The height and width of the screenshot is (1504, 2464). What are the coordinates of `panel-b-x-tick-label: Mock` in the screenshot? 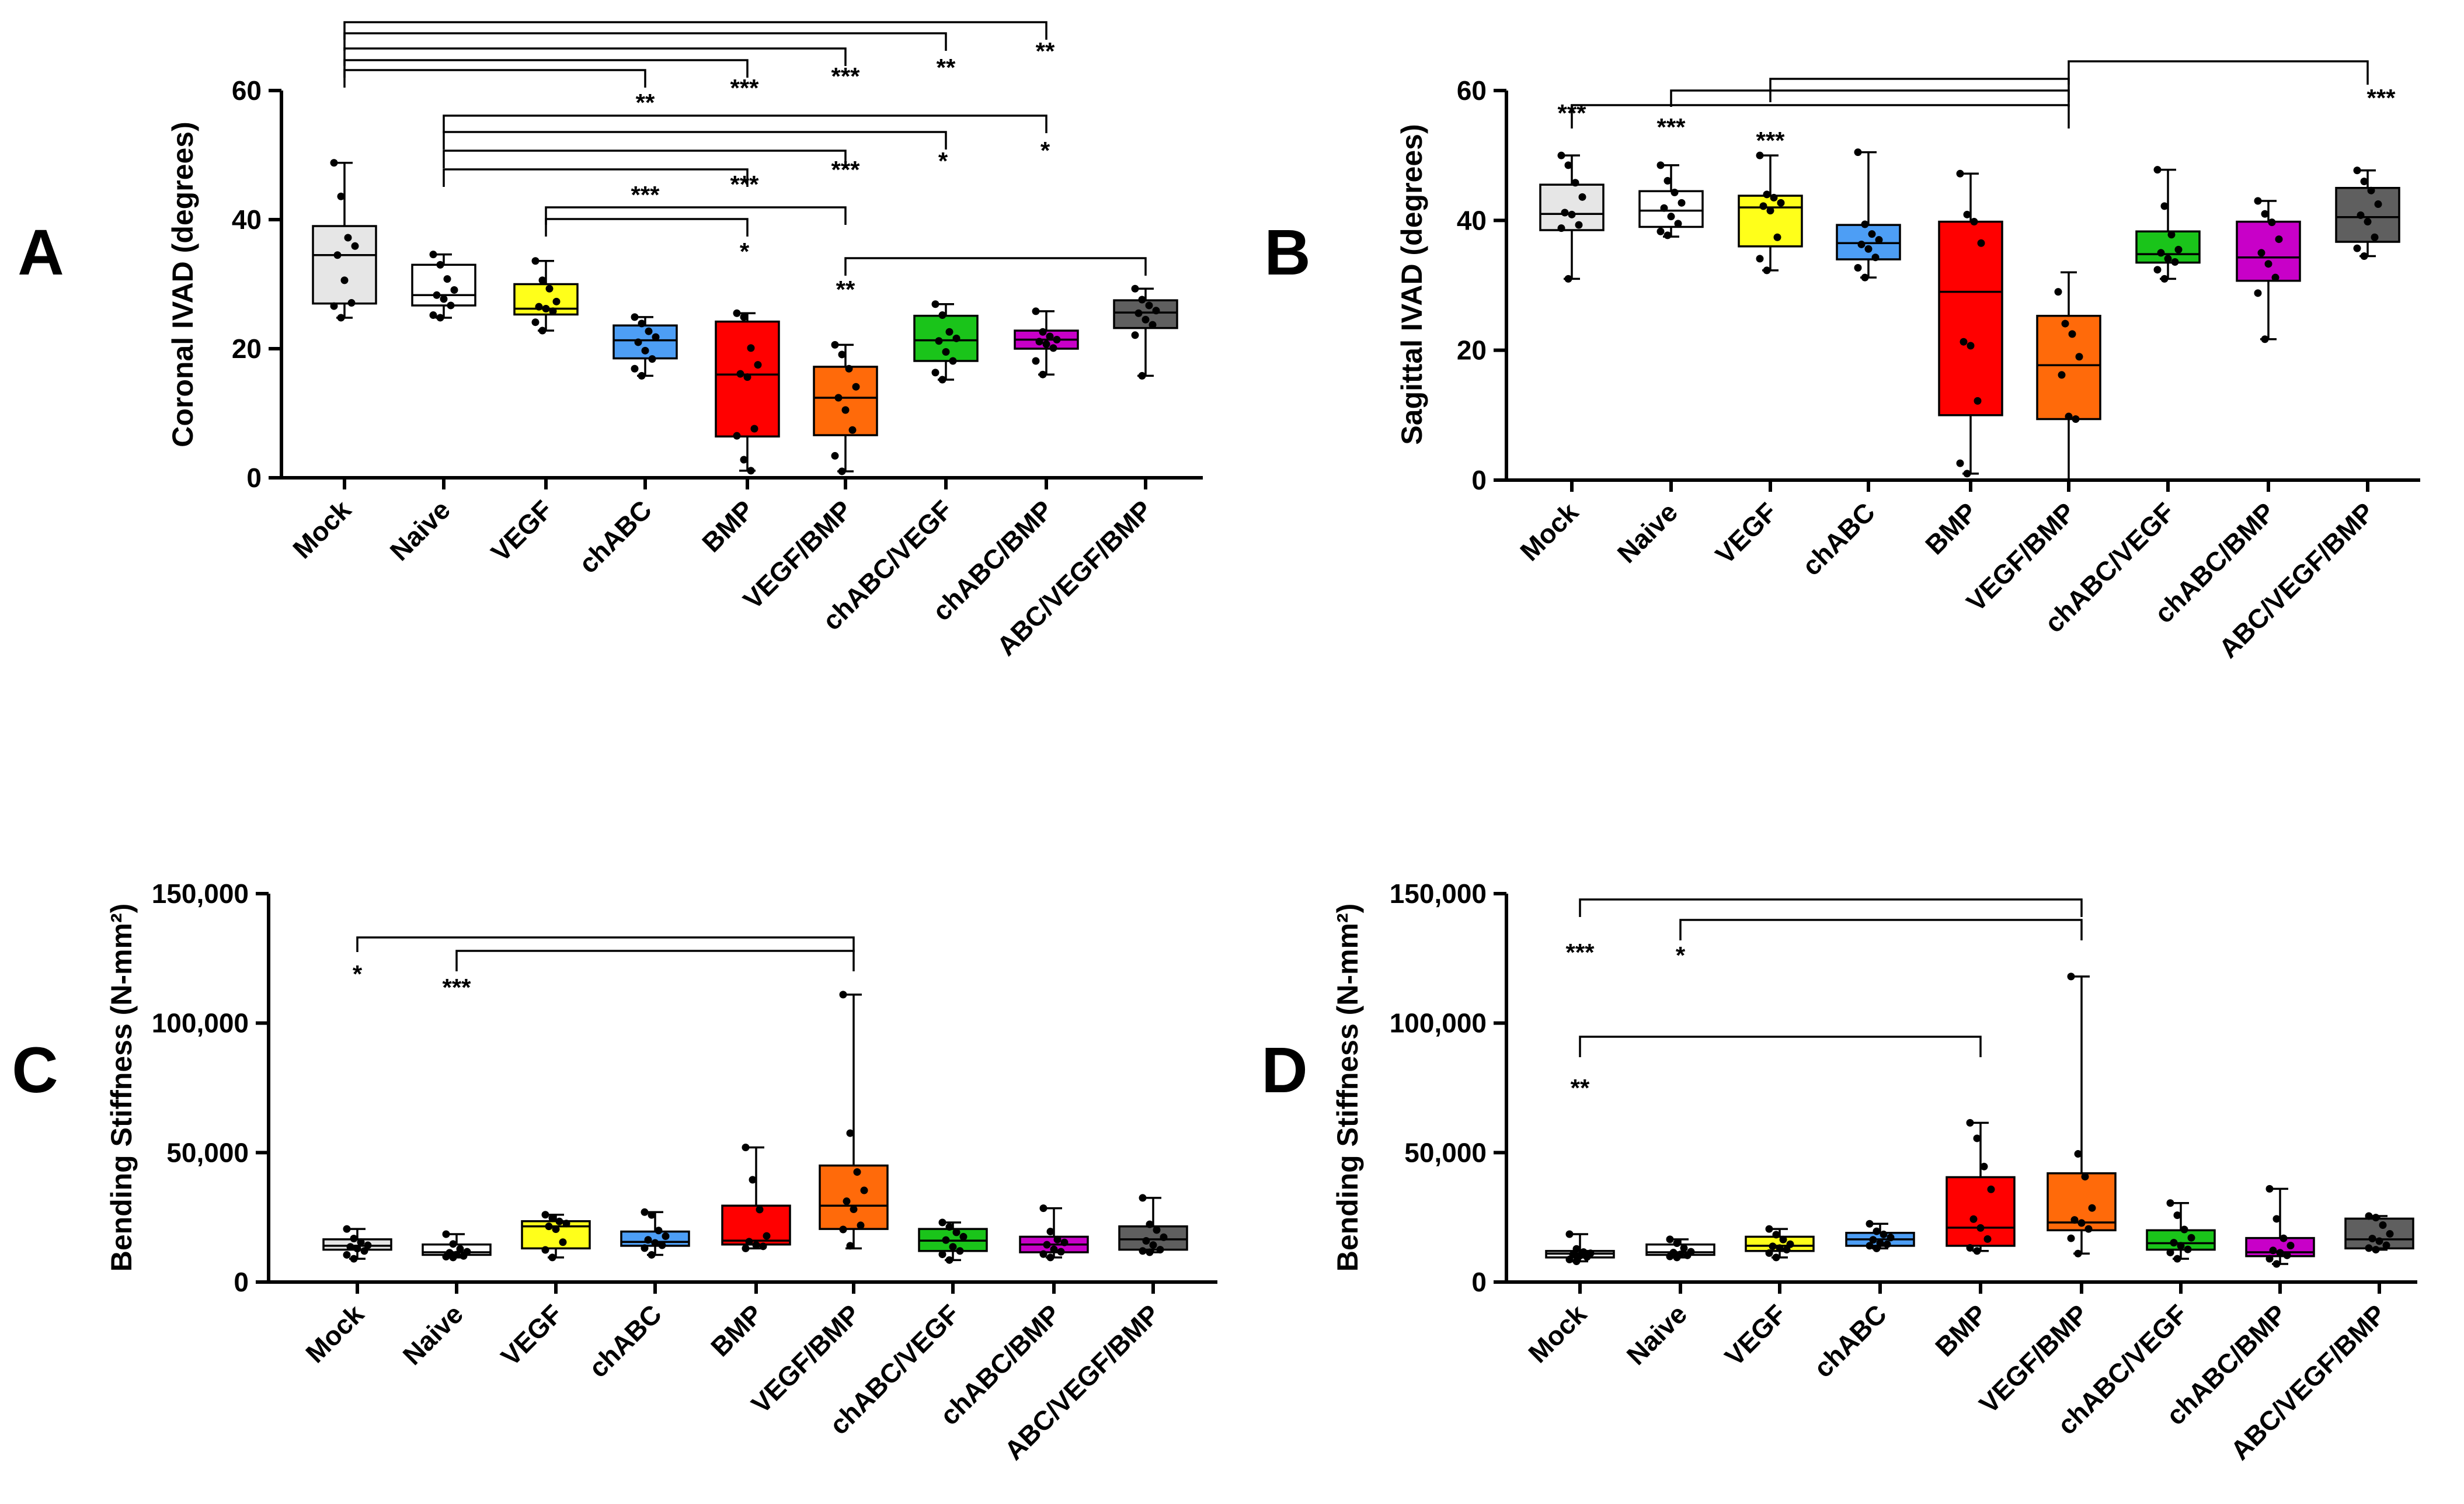 It's located at (1549, 532).